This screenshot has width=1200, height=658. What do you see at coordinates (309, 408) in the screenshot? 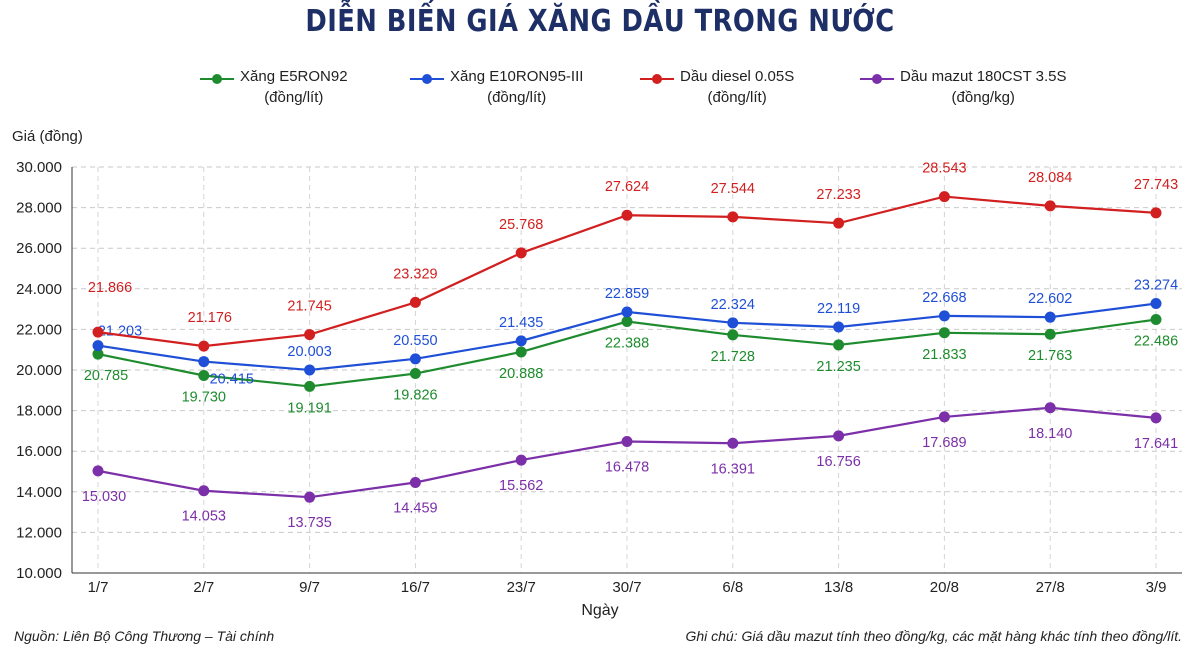
I see `data-label-0-2: 19.191` at bounding box center [309, 408].